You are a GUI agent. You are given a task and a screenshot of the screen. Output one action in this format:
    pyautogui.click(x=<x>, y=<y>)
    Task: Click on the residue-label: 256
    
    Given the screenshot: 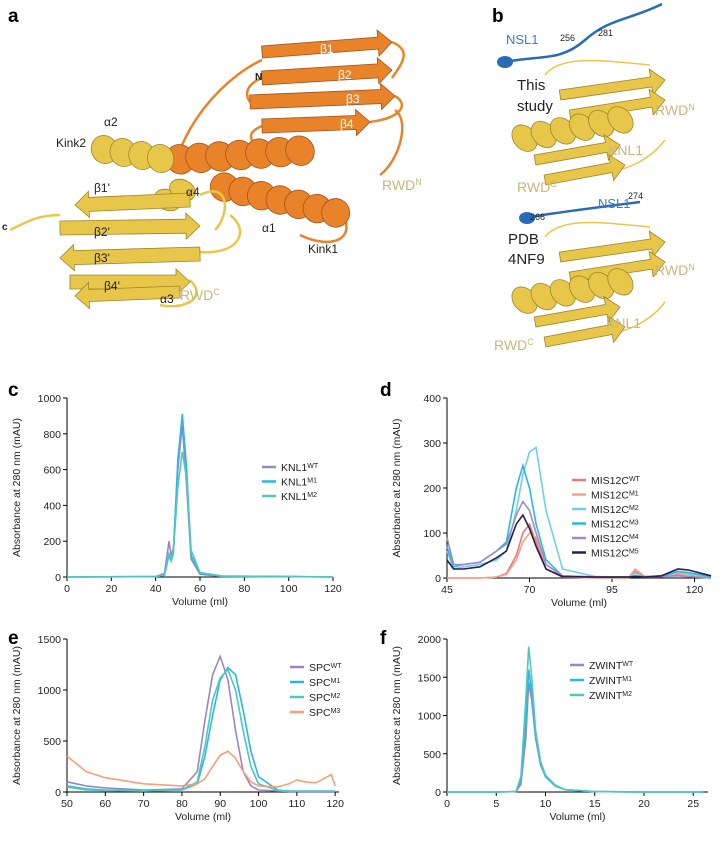 What is the action you would take?
    pyautogui.click(x=567, y=38)
    